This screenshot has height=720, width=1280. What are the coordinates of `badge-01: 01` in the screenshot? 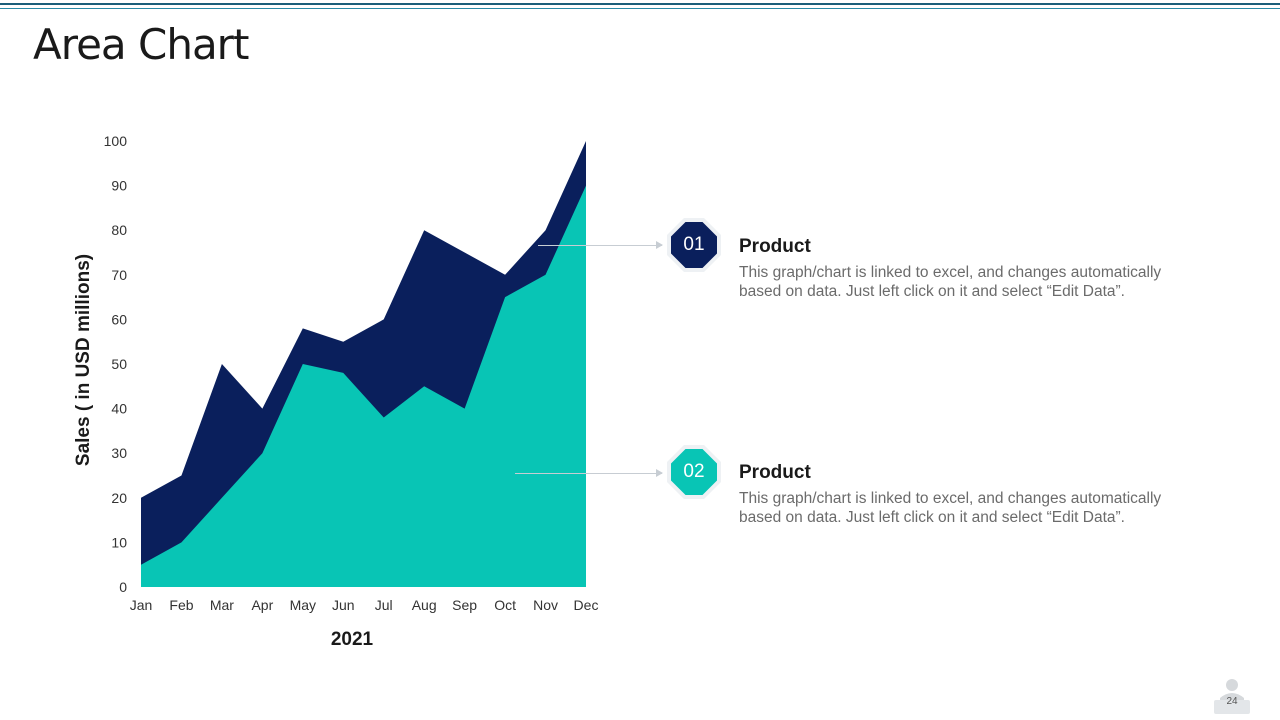 It's located at (694, 245).